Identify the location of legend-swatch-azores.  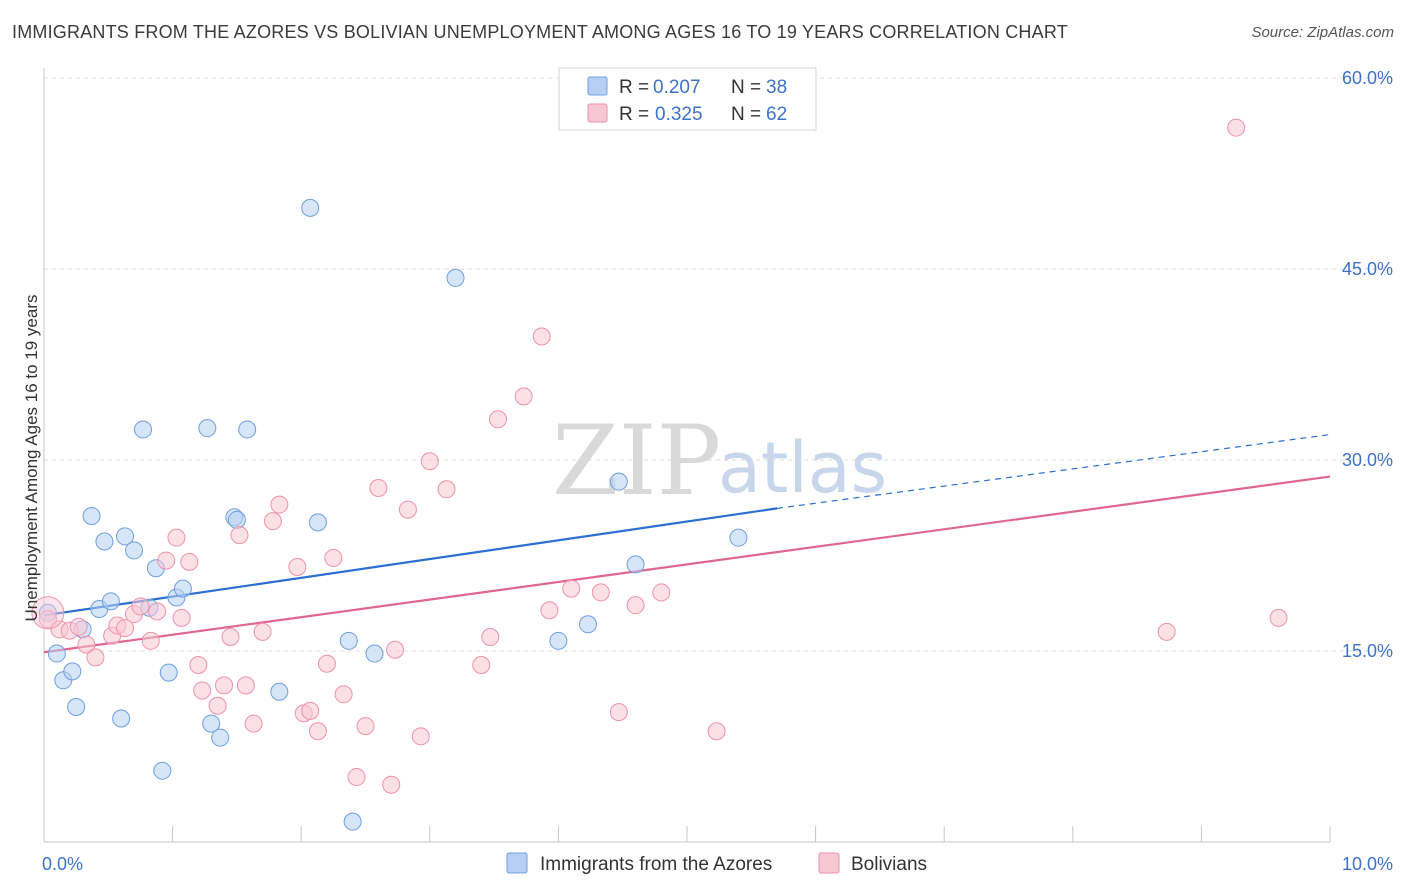
(597, 86).